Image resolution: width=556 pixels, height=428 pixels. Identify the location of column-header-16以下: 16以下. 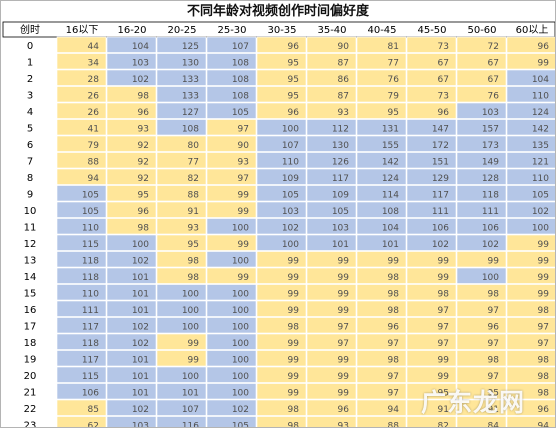
(82, 30).